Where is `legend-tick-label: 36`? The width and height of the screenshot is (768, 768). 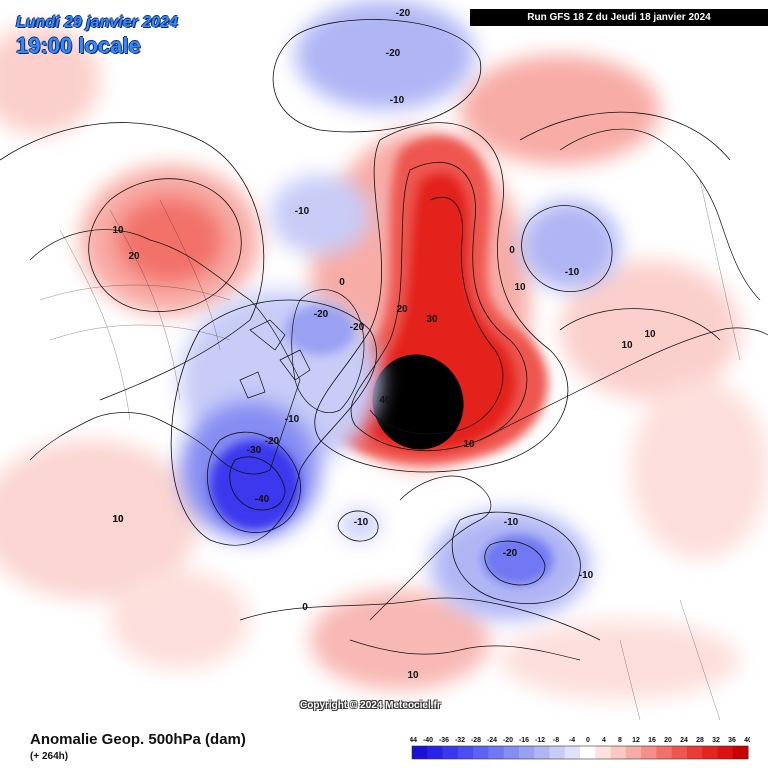
legend-tick-label: 36 is located at coordinates (732, 740).